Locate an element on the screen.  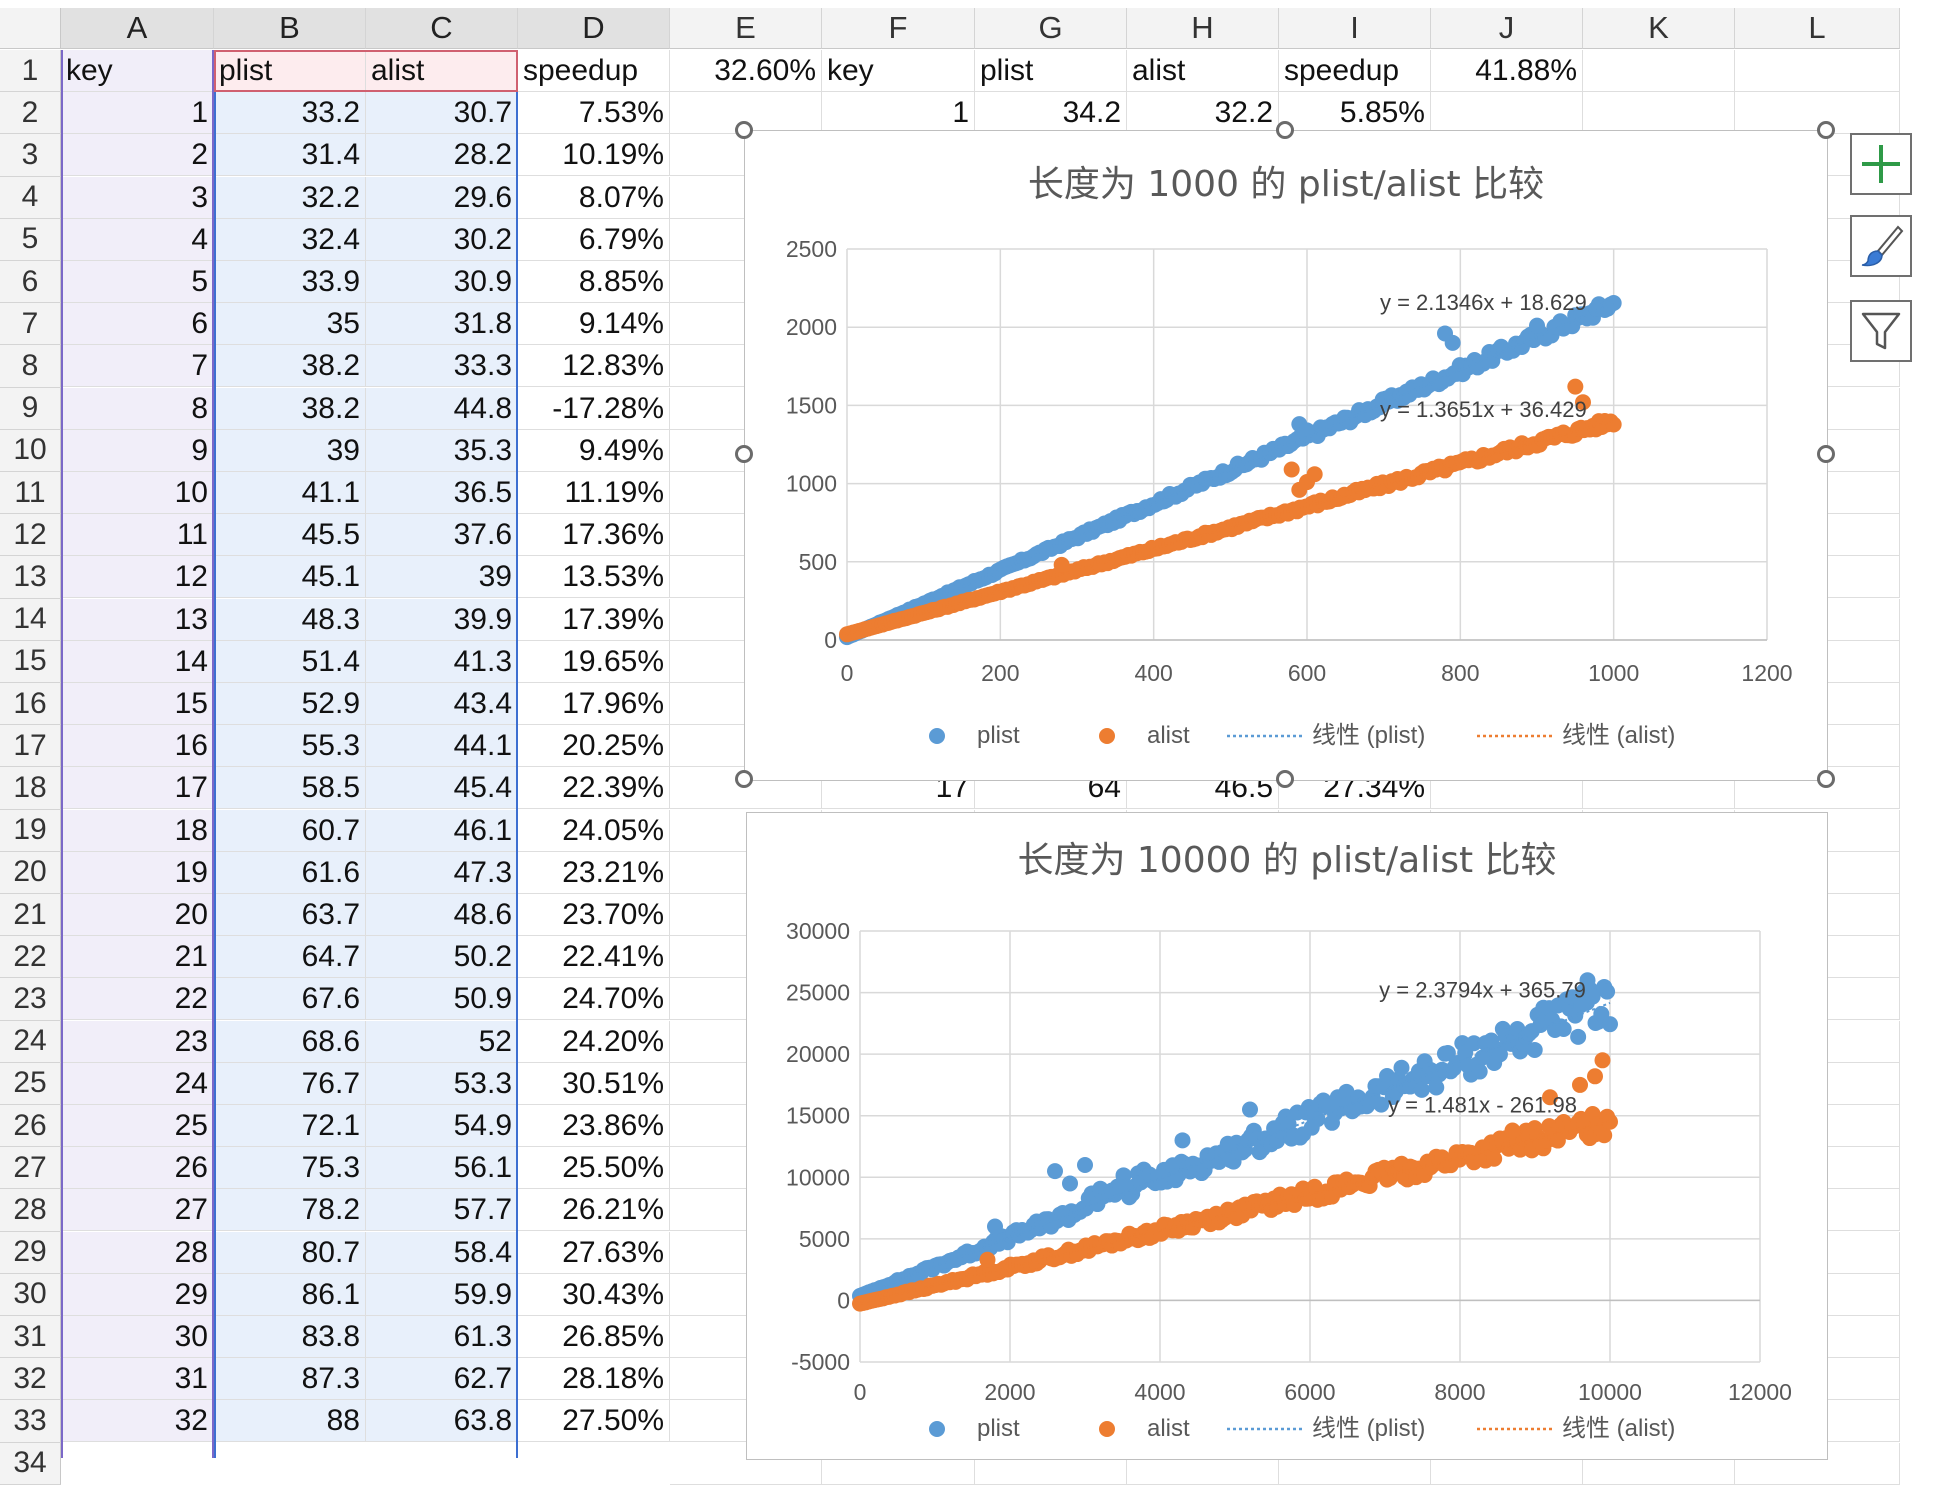
cell-A21: 20 is located at coordinates (137, 915).